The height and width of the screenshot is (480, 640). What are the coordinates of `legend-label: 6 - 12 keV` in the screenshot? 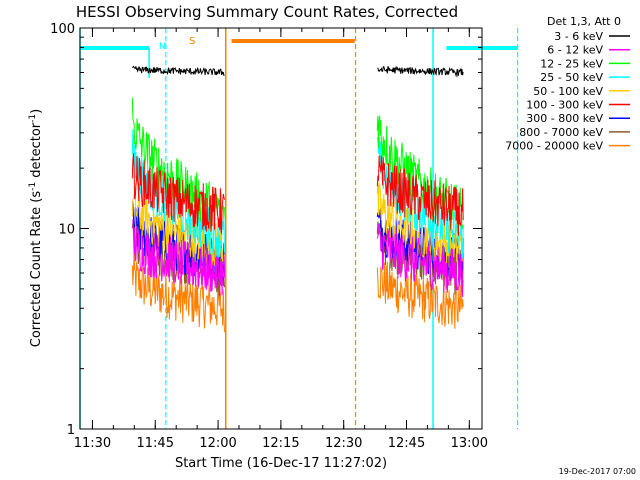 It's located at (575, 50).